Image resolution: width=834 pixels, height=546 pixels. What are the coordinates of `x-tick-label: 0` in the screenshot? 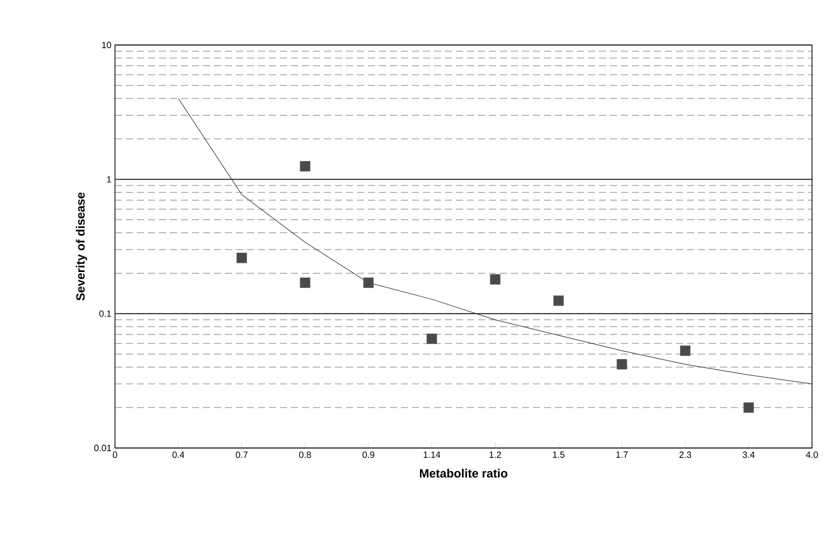 It's located at (115, 455).